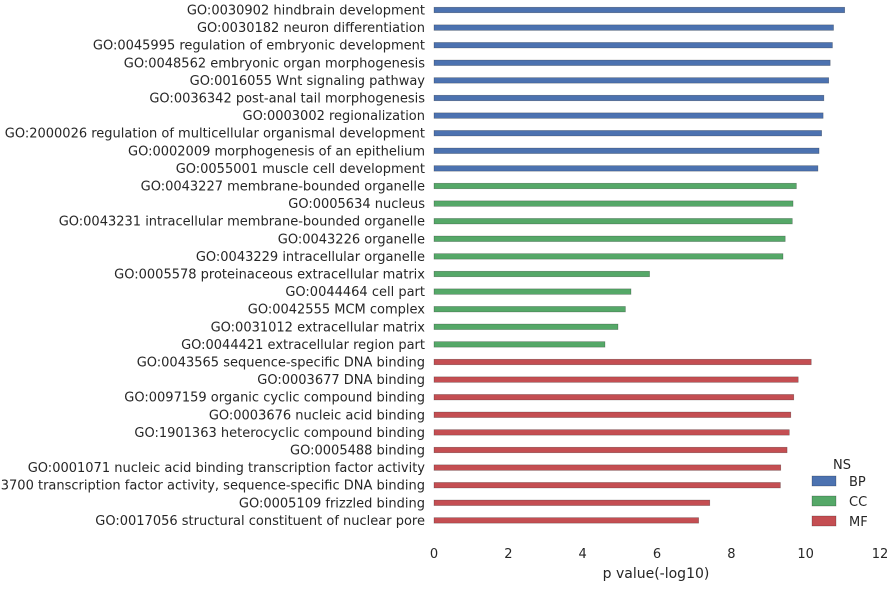  I want to click on category-label-12: GO:0005634 nucleus, so click(356, 204).